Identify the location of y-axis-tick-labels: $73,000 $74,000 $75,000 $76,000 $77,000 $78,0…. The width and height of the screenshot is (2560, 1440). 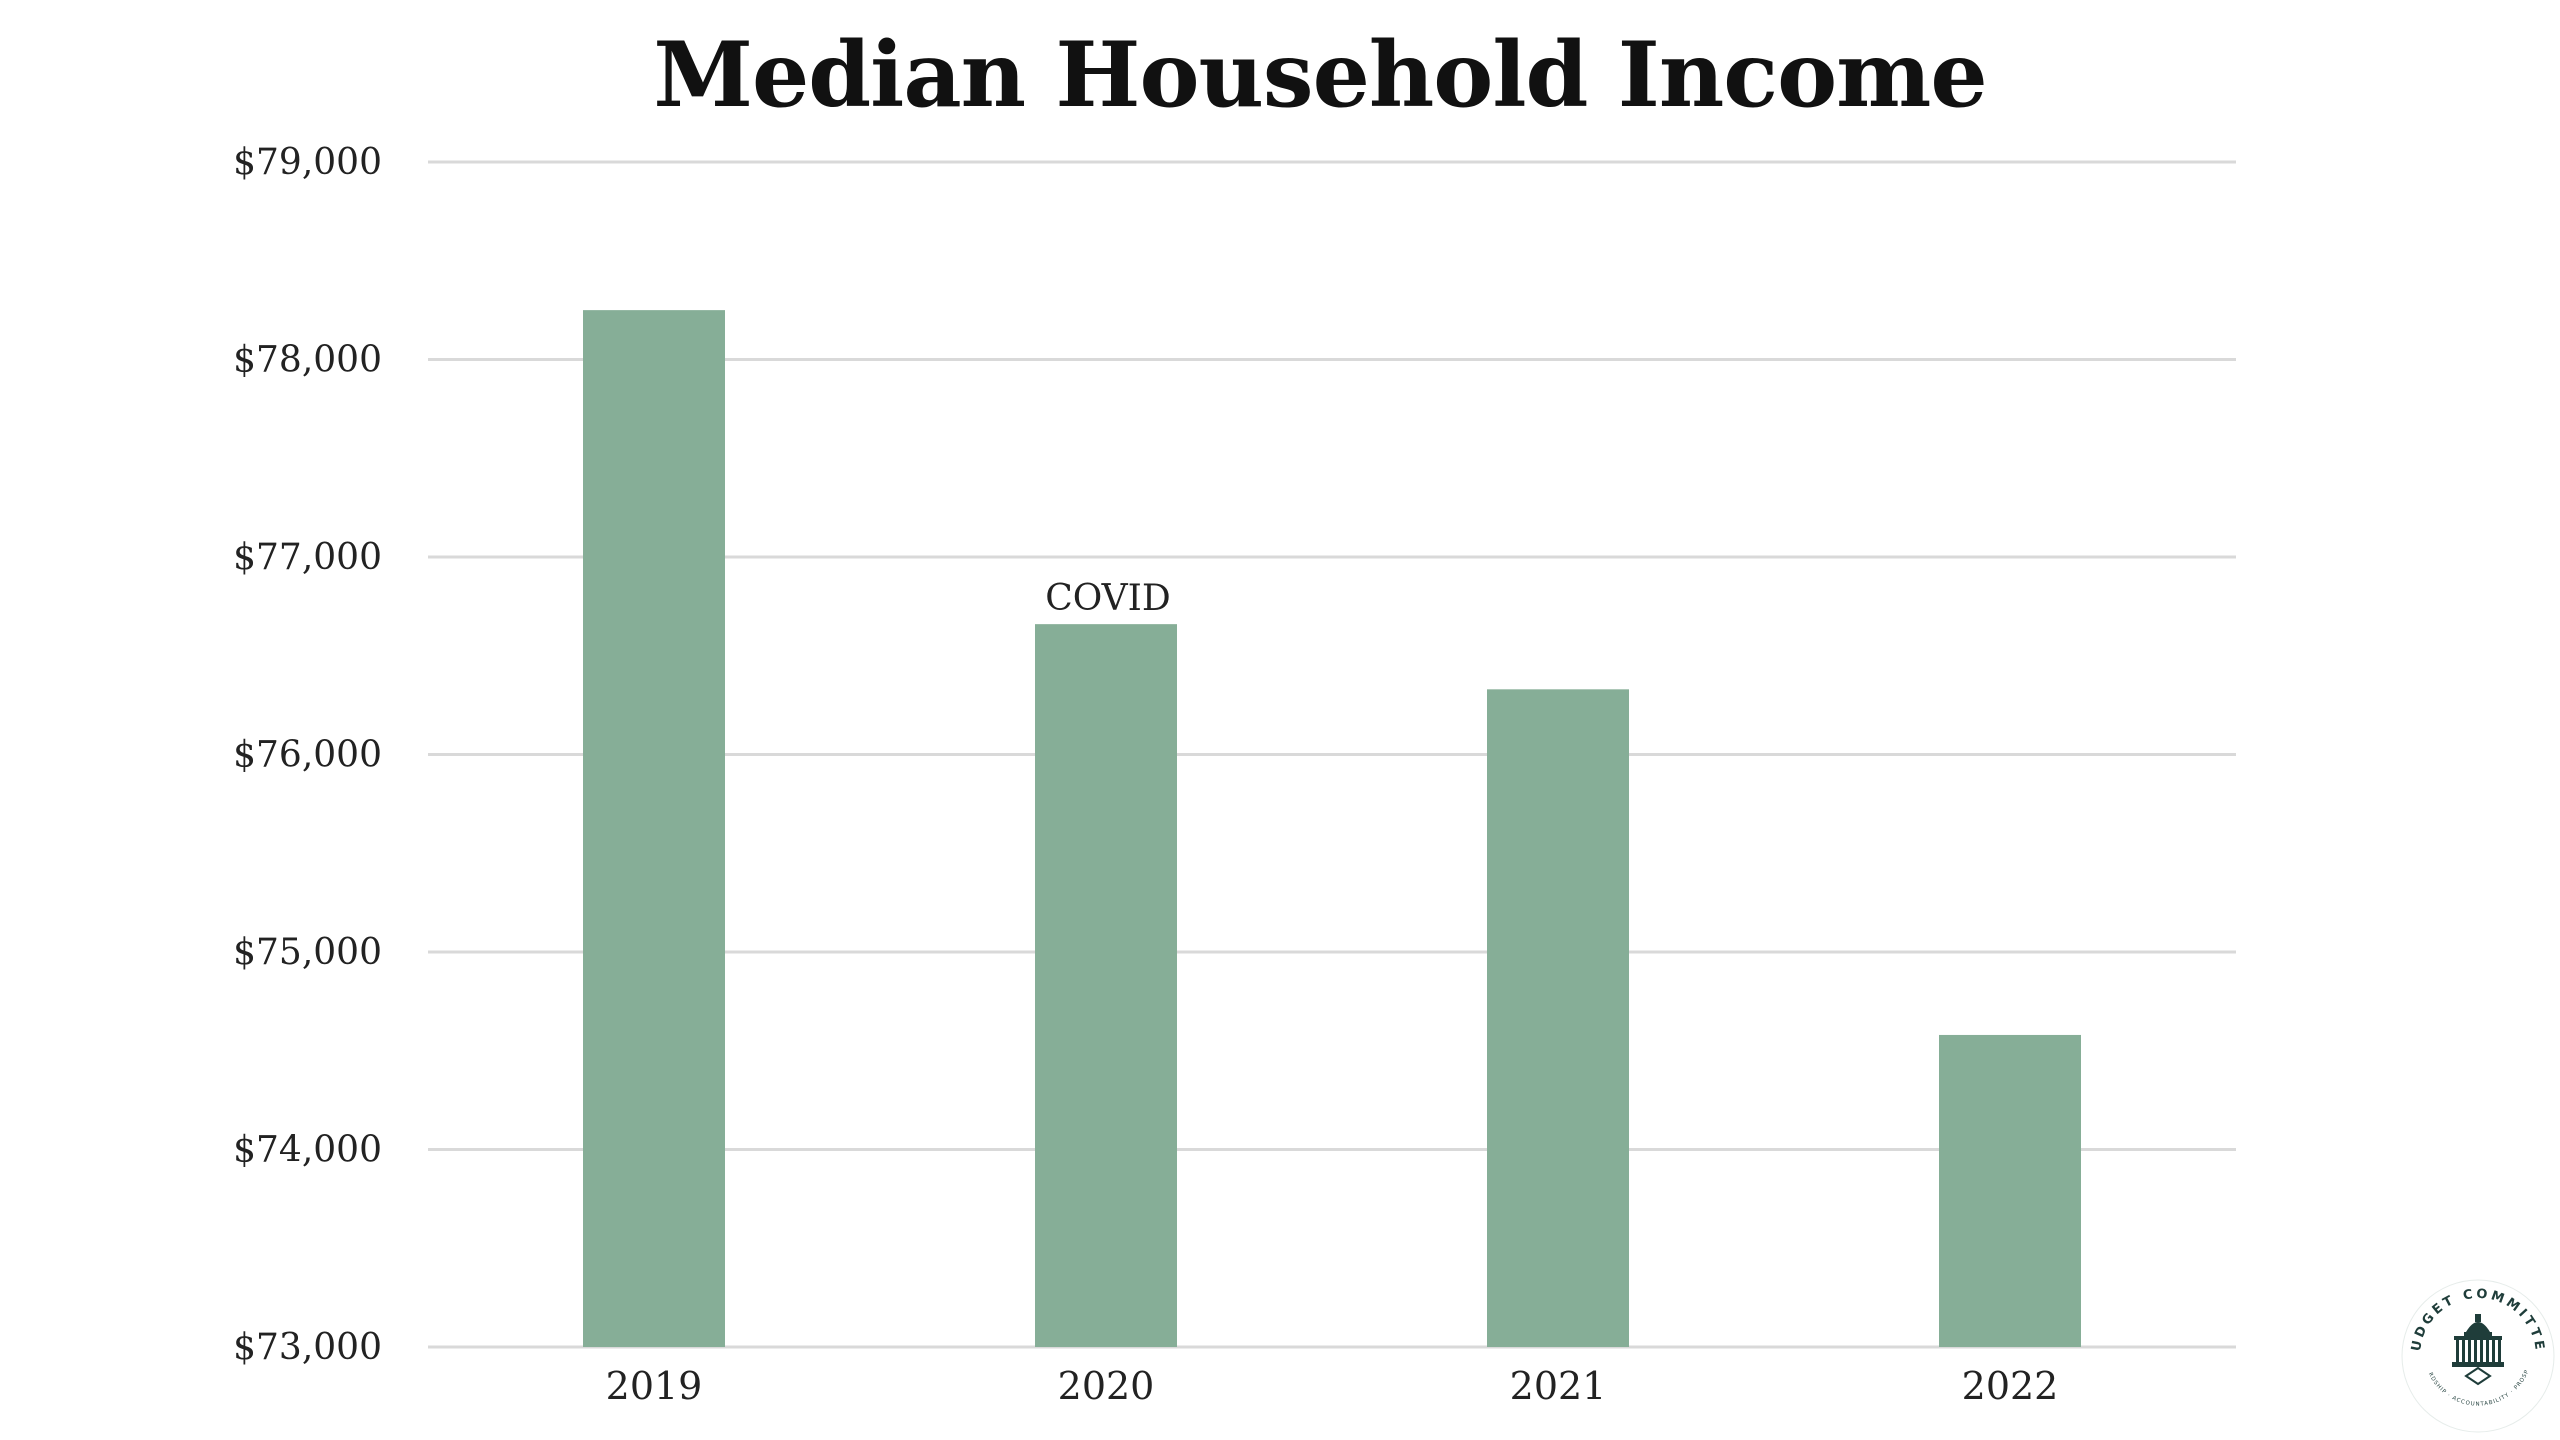
(307, 755).